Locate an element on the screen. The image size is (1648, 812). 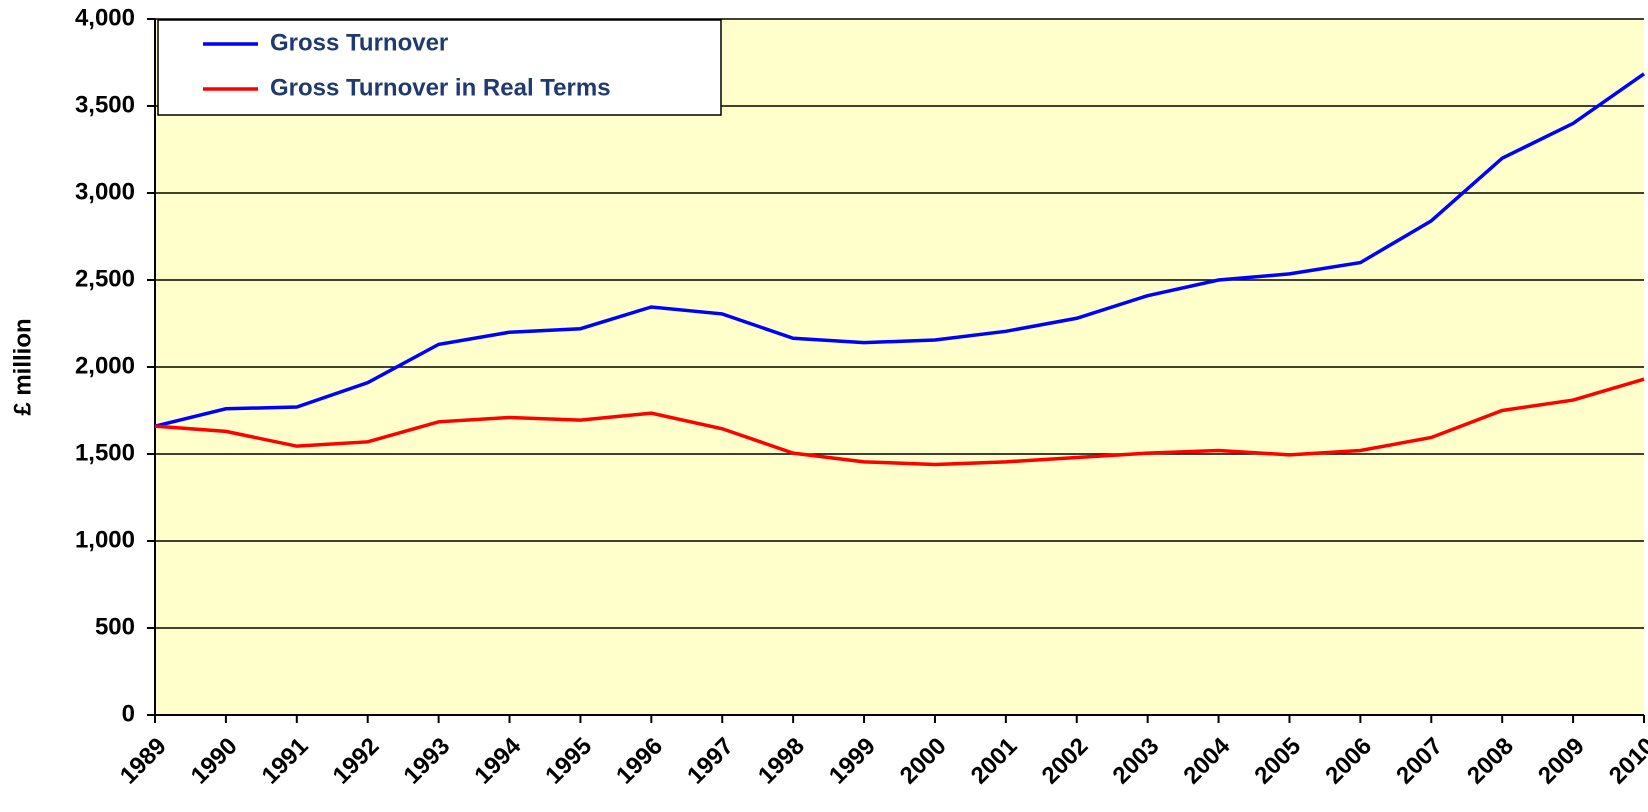
x-tick-label: 2004 is located at coordinates (1206, 760).